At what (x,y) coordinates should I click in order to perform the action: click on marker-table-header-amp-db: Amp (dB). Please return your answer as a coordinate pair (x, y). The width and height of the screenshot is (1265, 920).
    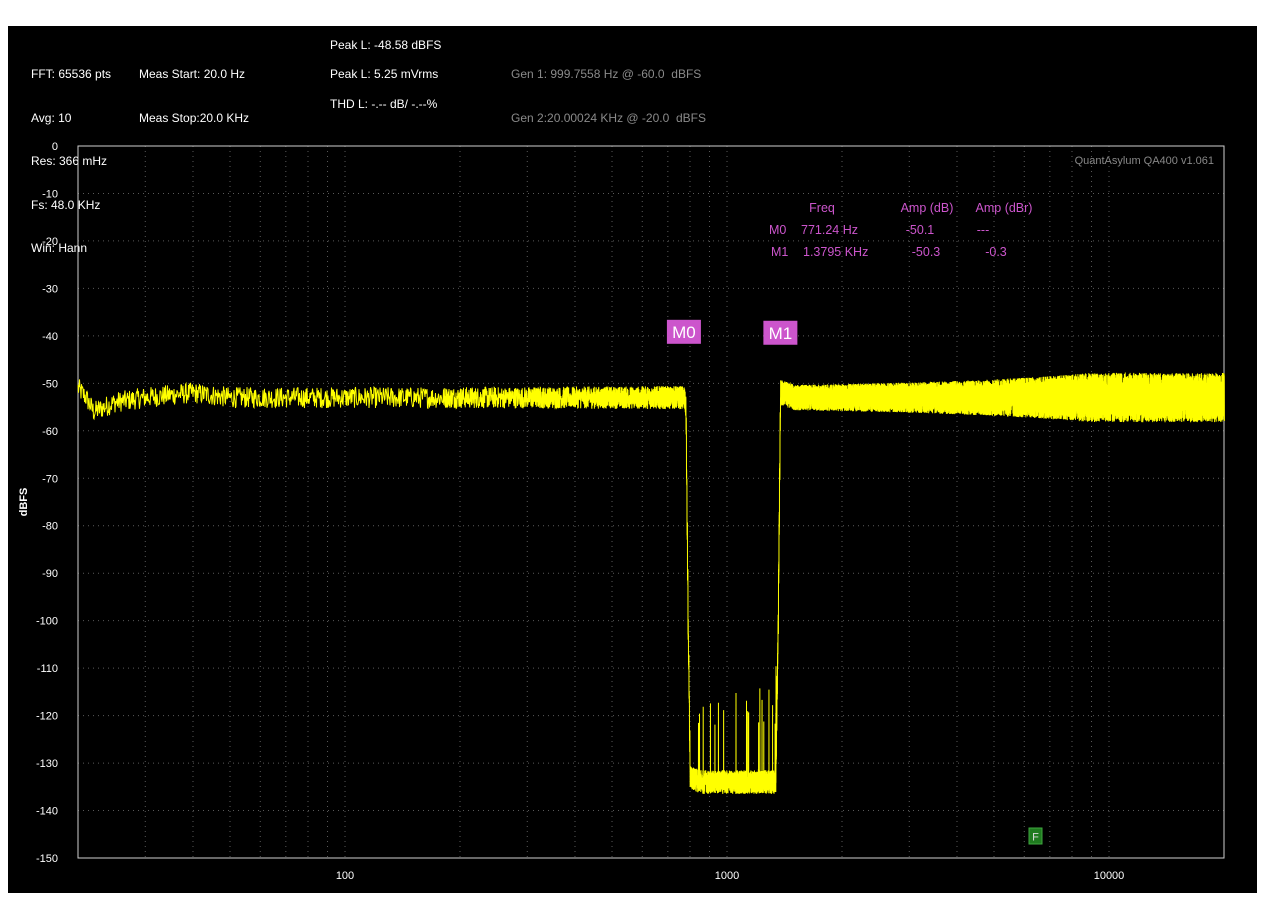
    Looking at the image, I should click on (927, 208).